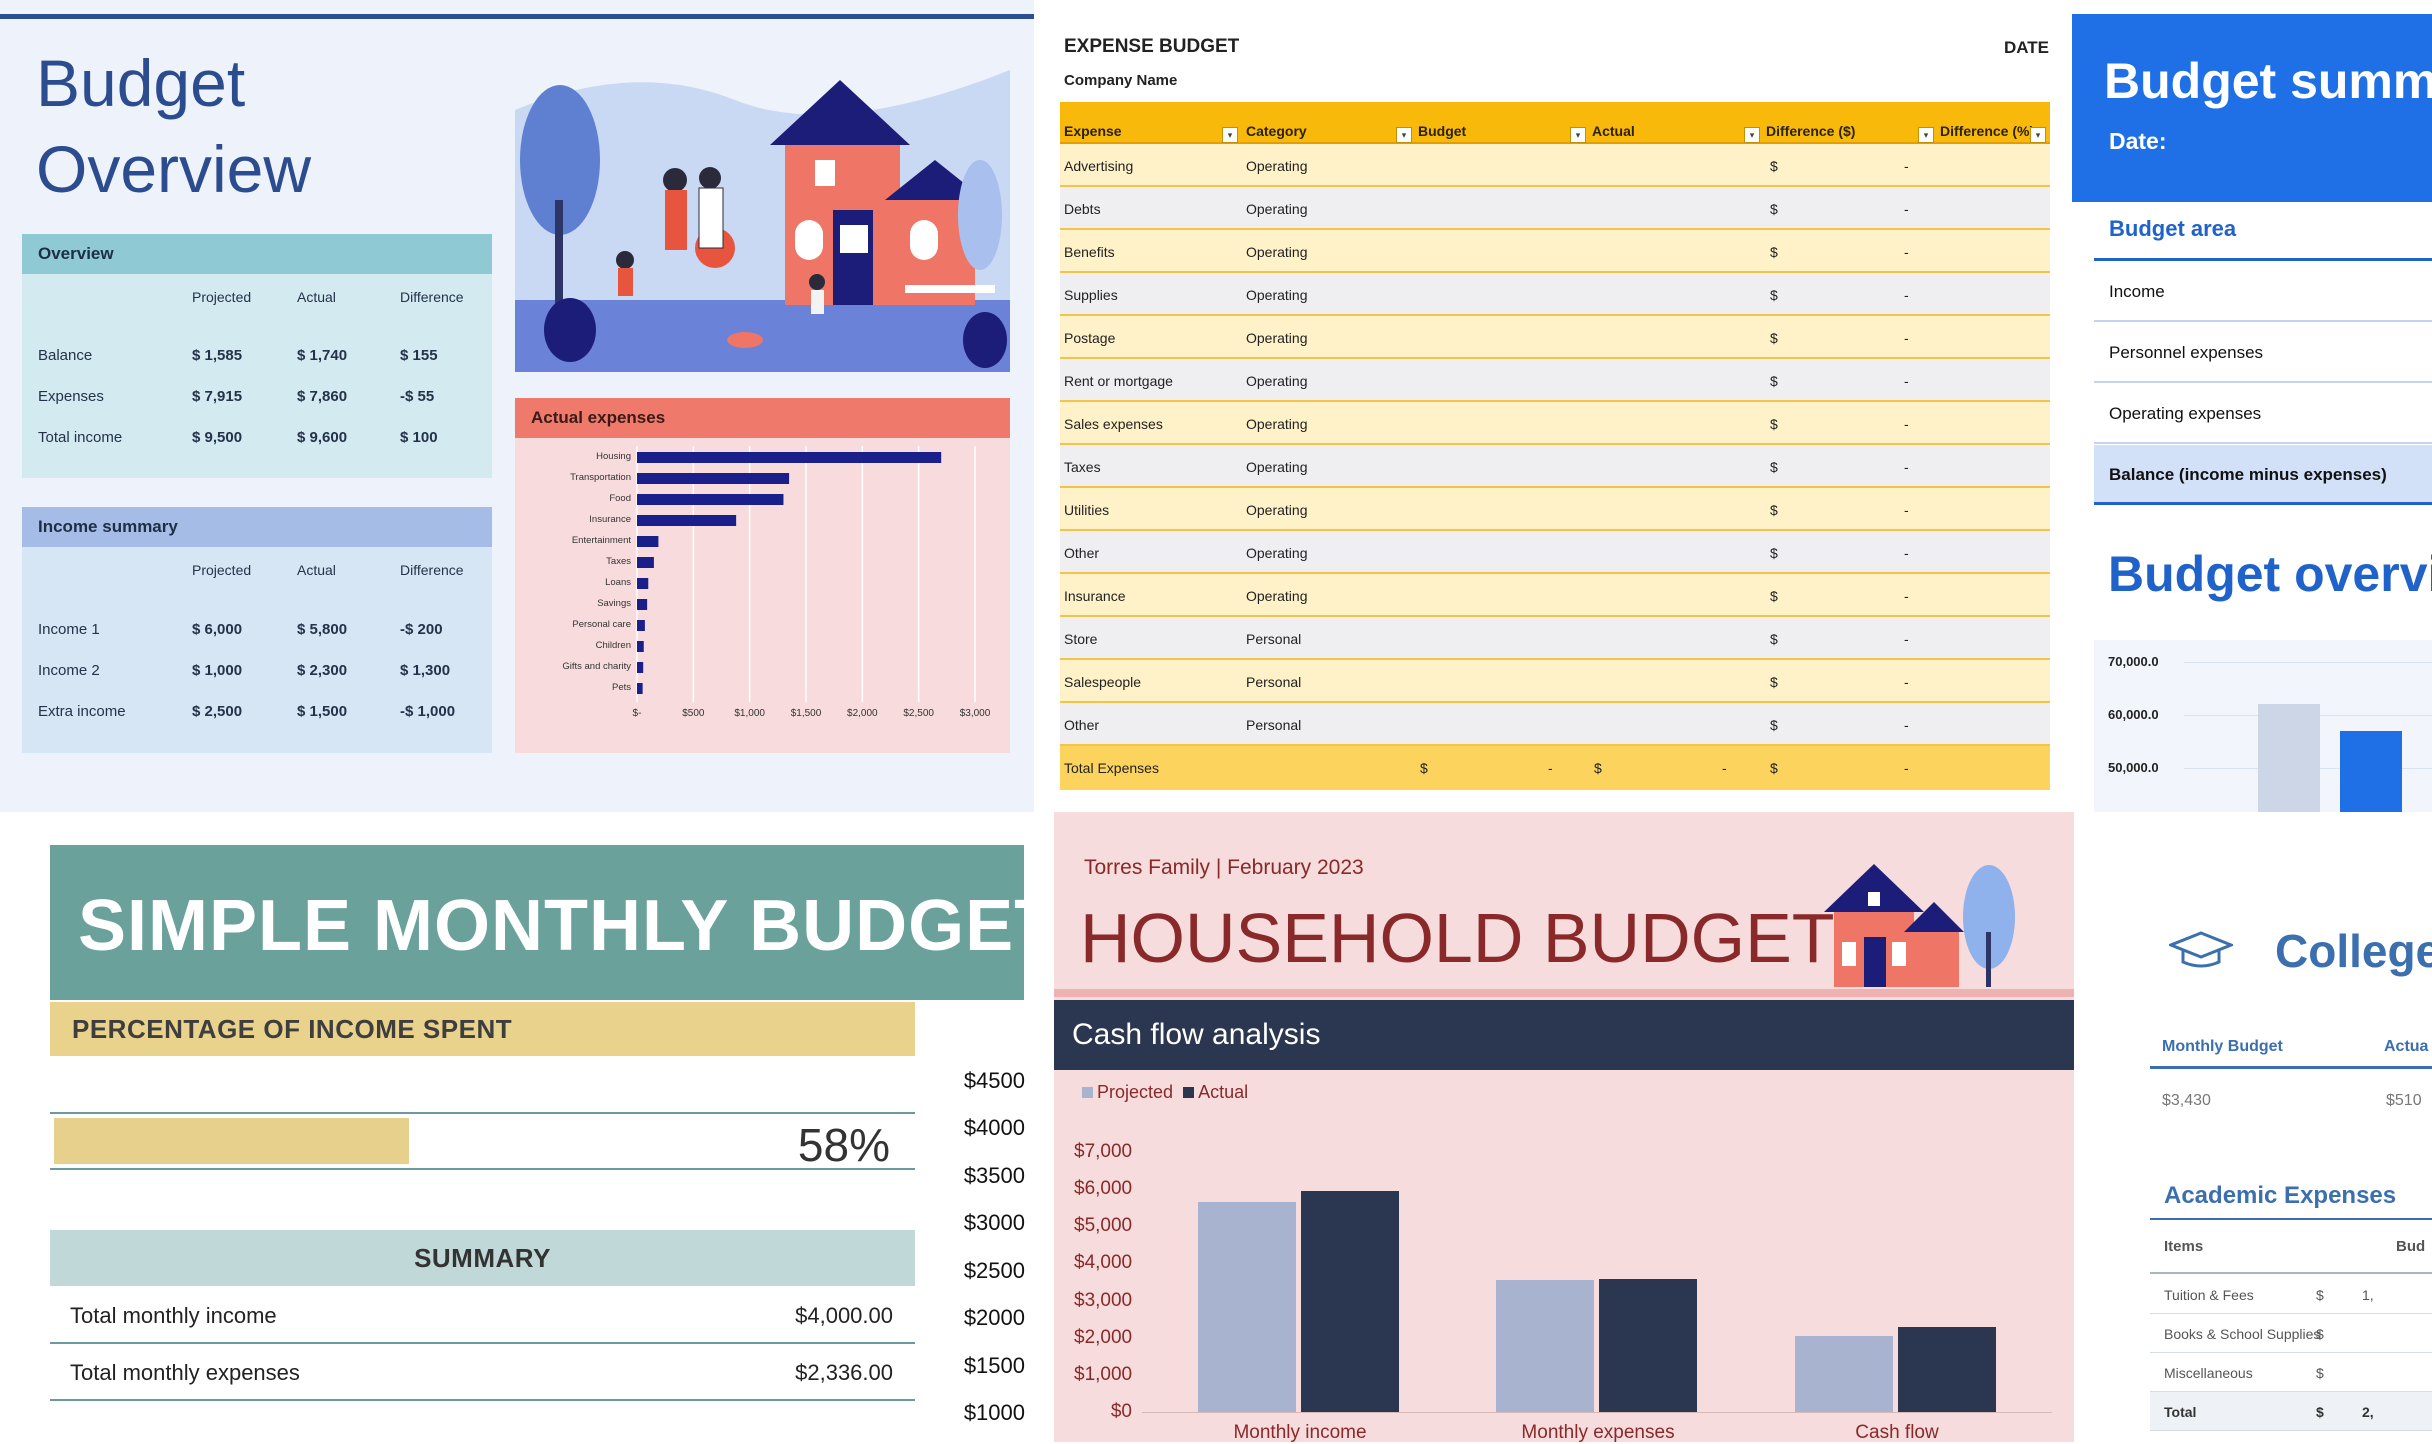 The image size is (2432, 1444). What do you see at coordinates (1165, 1092) in the screenshot?
I see `chart-legend: Projected Actual` at bounding box center [1165, 1092].